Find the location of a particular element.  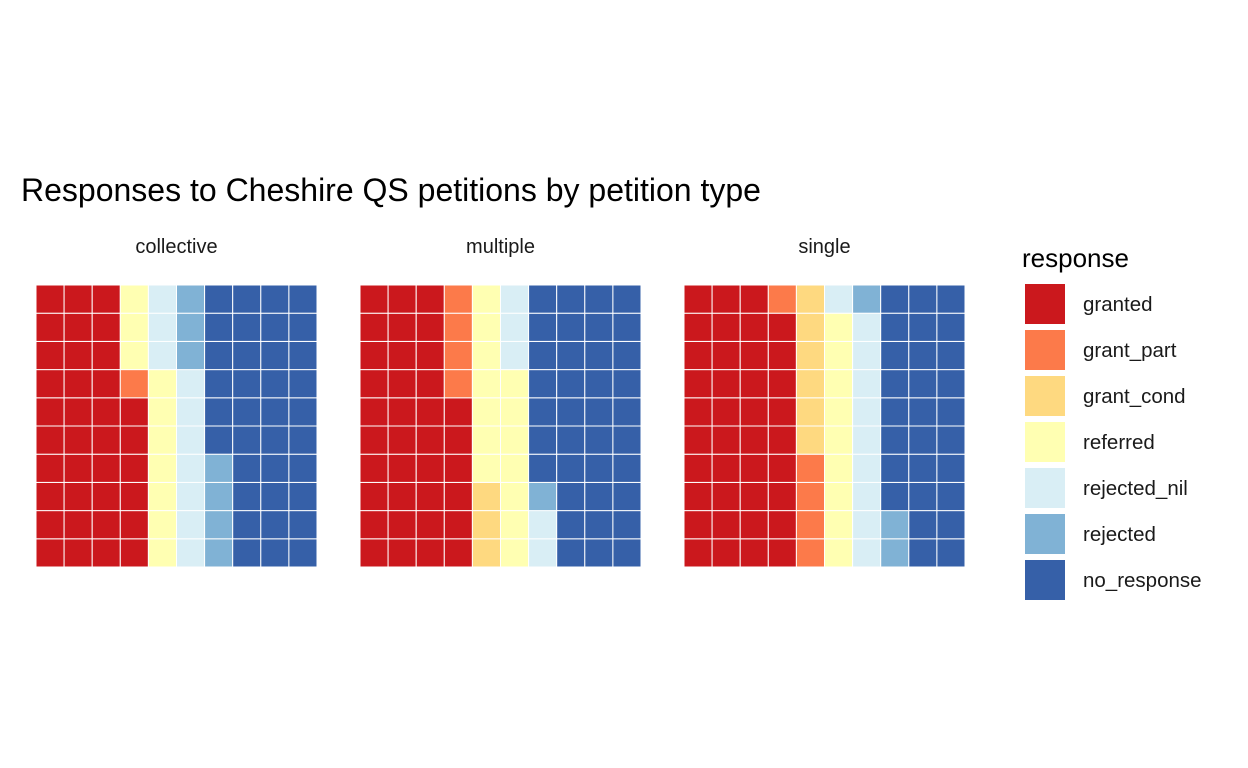

legend-item-referred: referred is located at coordinates (1088, 445).